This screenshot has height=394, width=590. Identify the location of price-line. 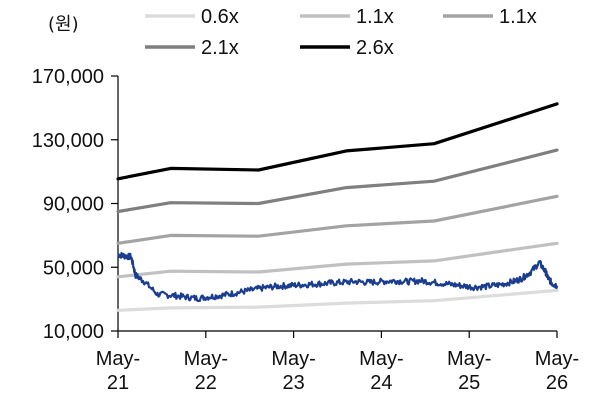
(338, 277).